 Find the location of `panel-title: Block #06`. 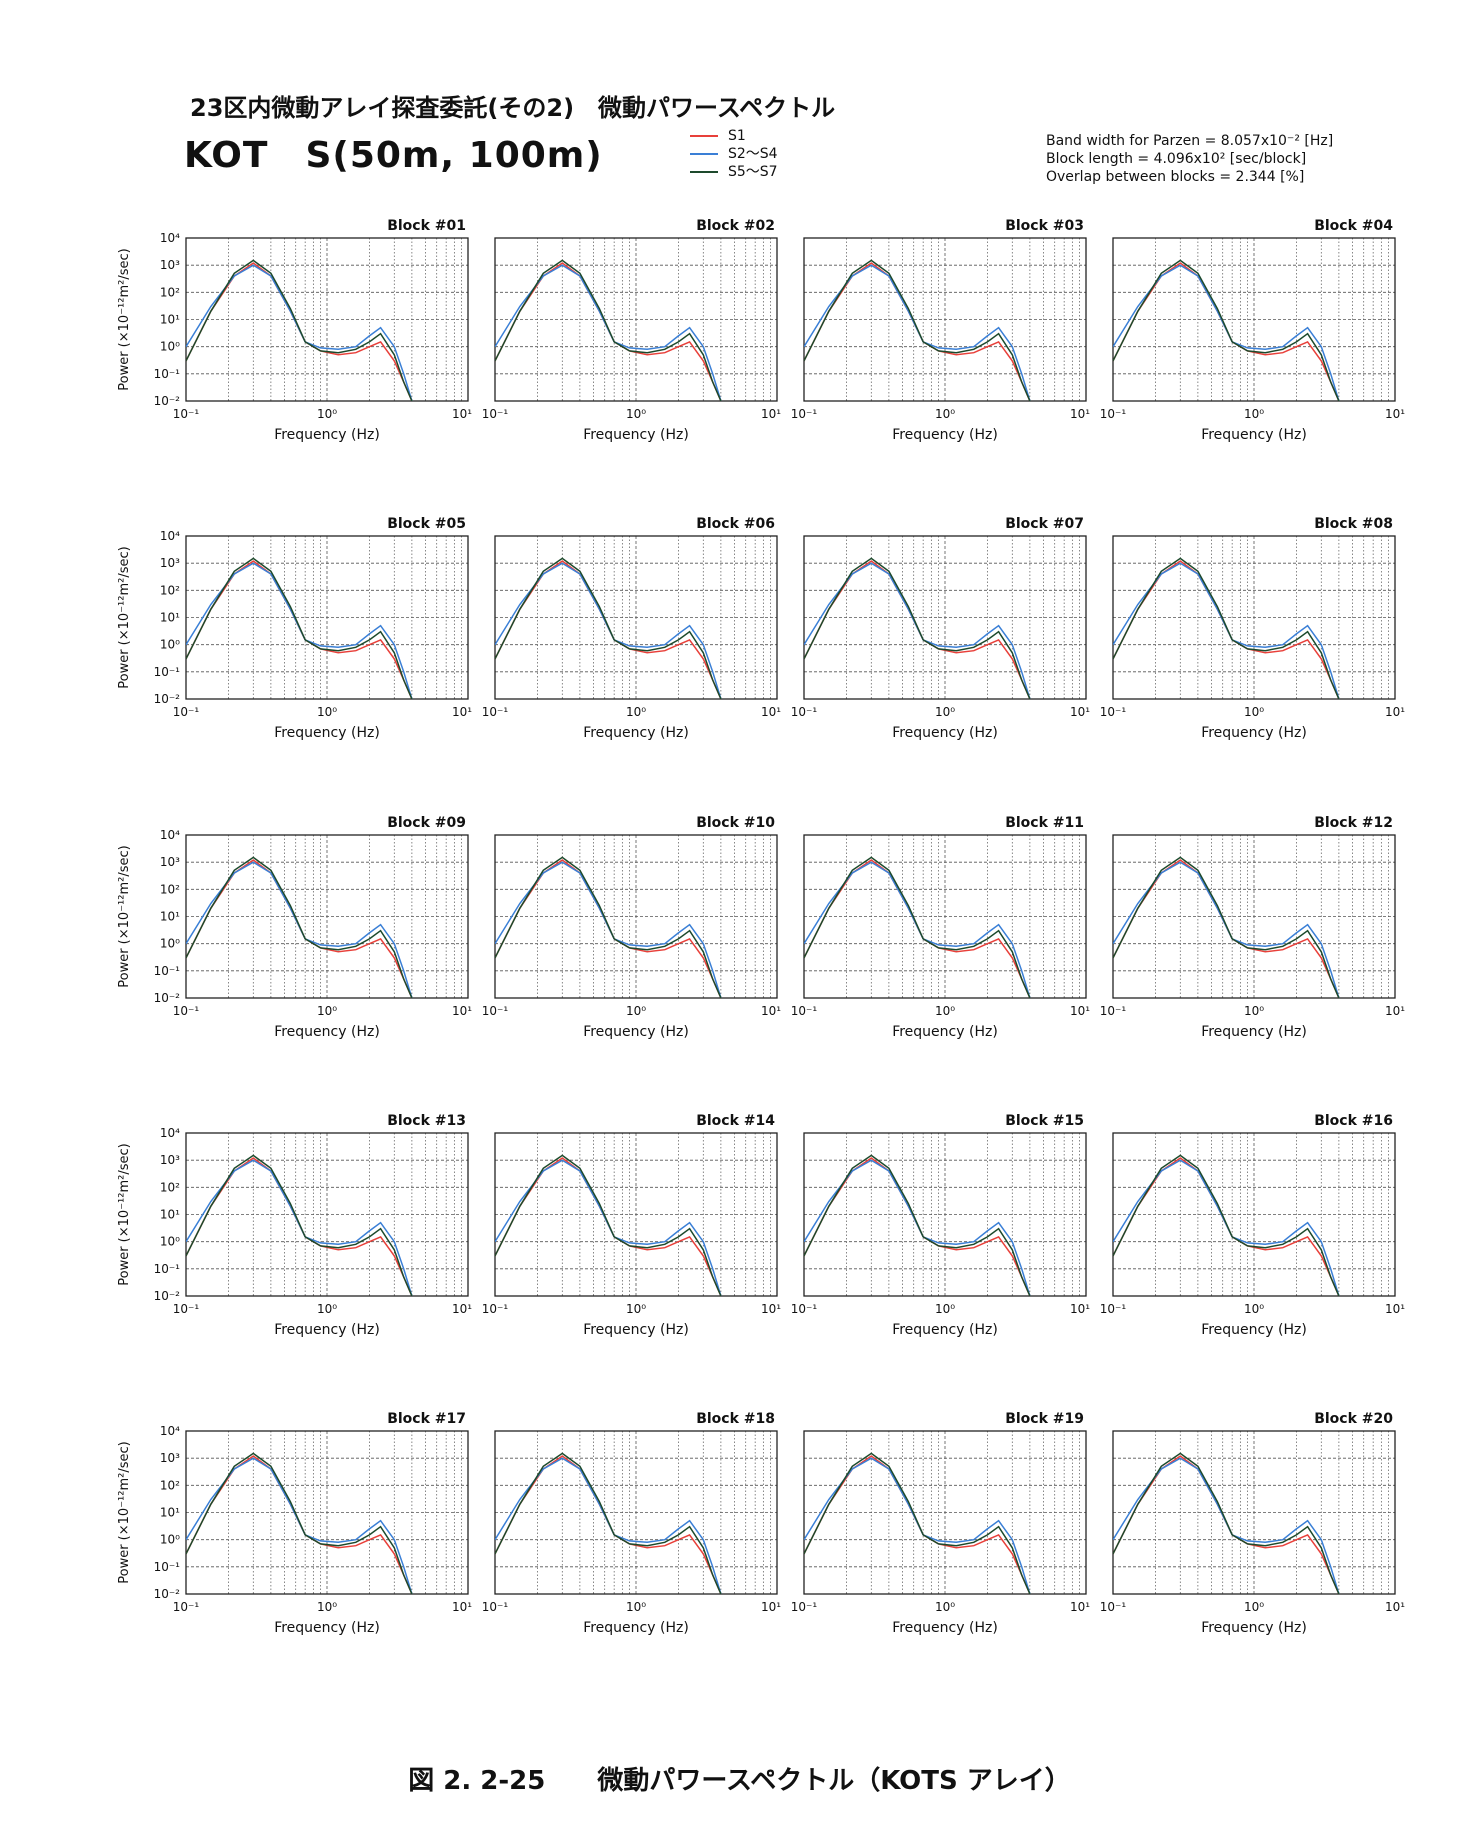

panel-title: Block #06 is located at coordinates (735, 524).